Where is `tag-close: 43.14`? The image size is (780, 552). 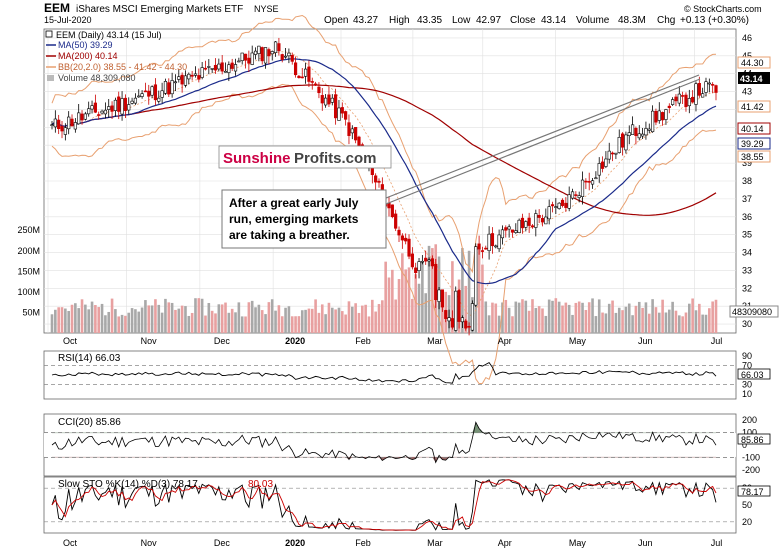
tag-close: 43.14 is located at coordinates (751, 79).